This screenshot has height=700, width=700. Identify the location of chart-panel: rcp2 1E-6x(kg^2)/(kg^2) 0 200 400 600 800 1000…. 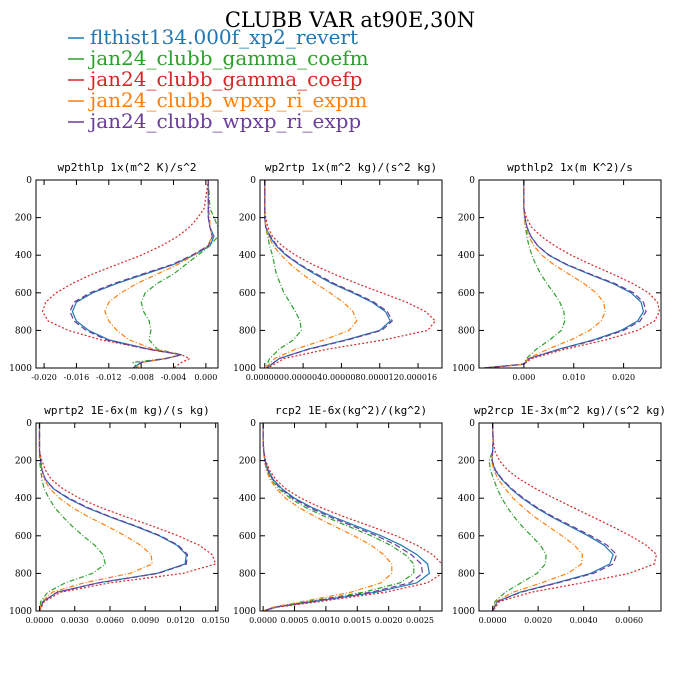
(338, 514).